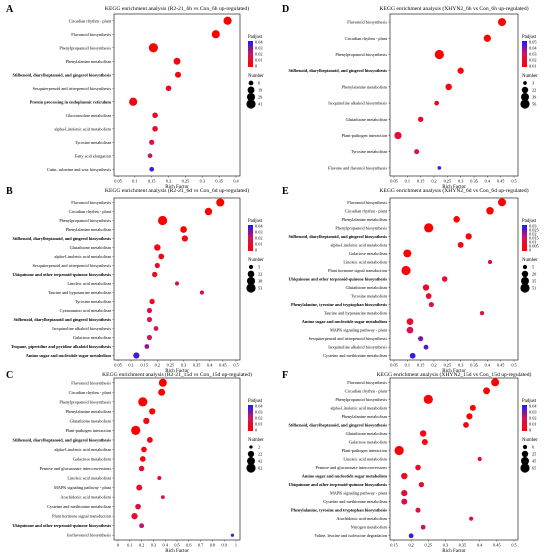  I want to click on term-label: alpha-Linolenic acid metabolism, so click(358, 244).